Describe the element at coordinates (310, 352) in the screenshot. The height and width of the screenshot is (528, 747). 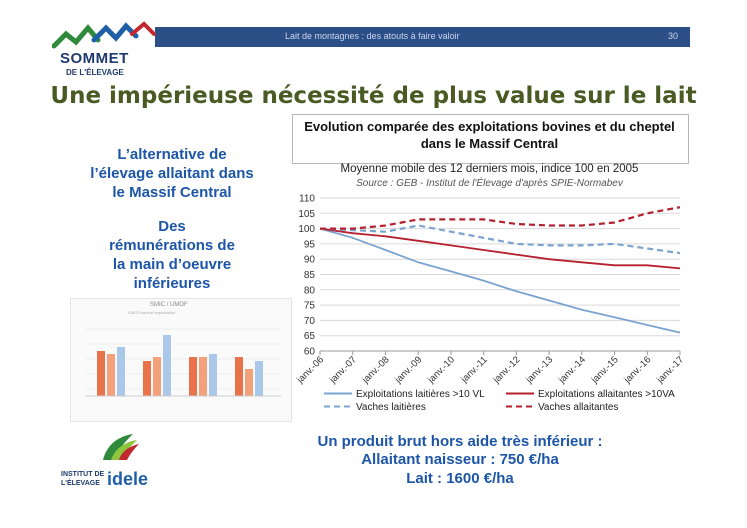
I see `y-tick-label: 60` at that location.